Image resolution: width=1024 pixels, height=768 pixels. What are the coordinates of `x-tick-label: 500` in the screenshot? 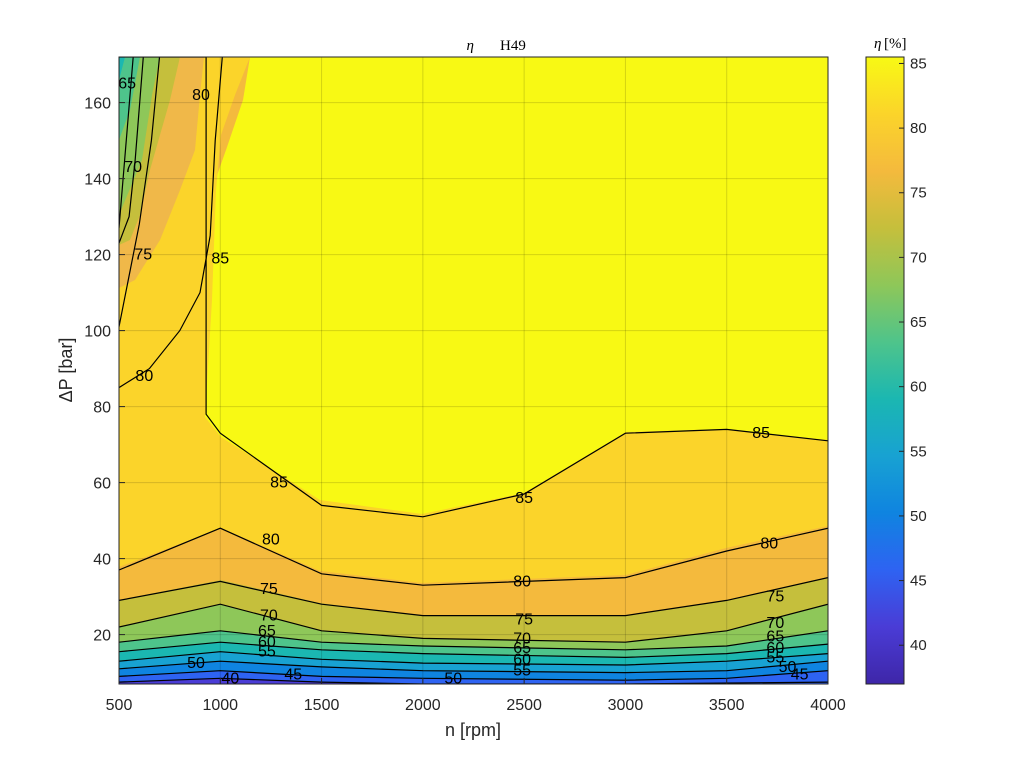 It's located at (119, 705).